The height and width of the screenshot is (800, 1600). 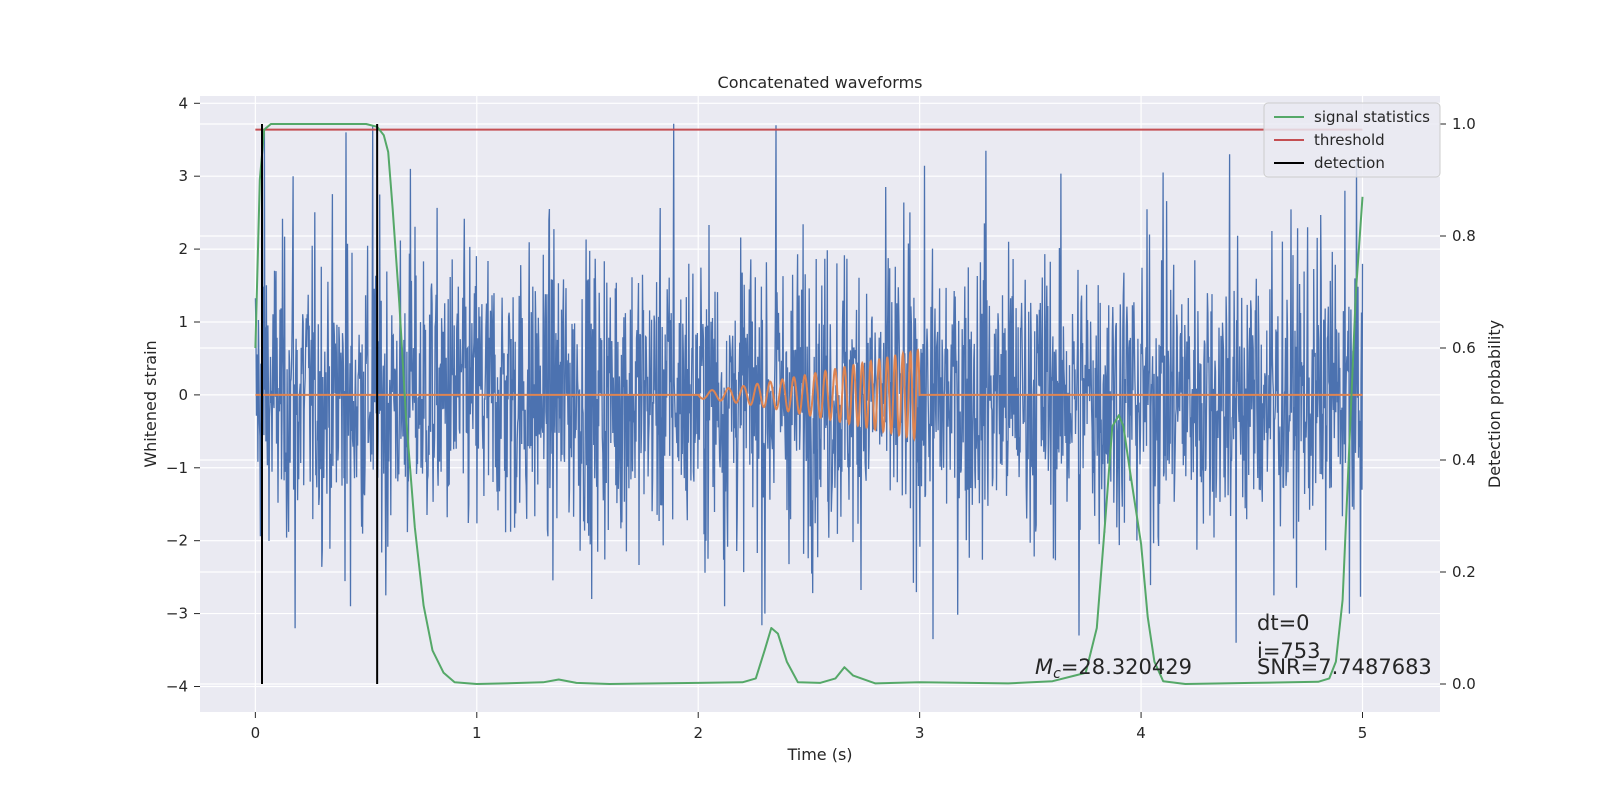 What do you see at coordinates (1283, 623) in the screenshot?
I see `dt-annotation: dt=0` at bounding box center [1283, 623].